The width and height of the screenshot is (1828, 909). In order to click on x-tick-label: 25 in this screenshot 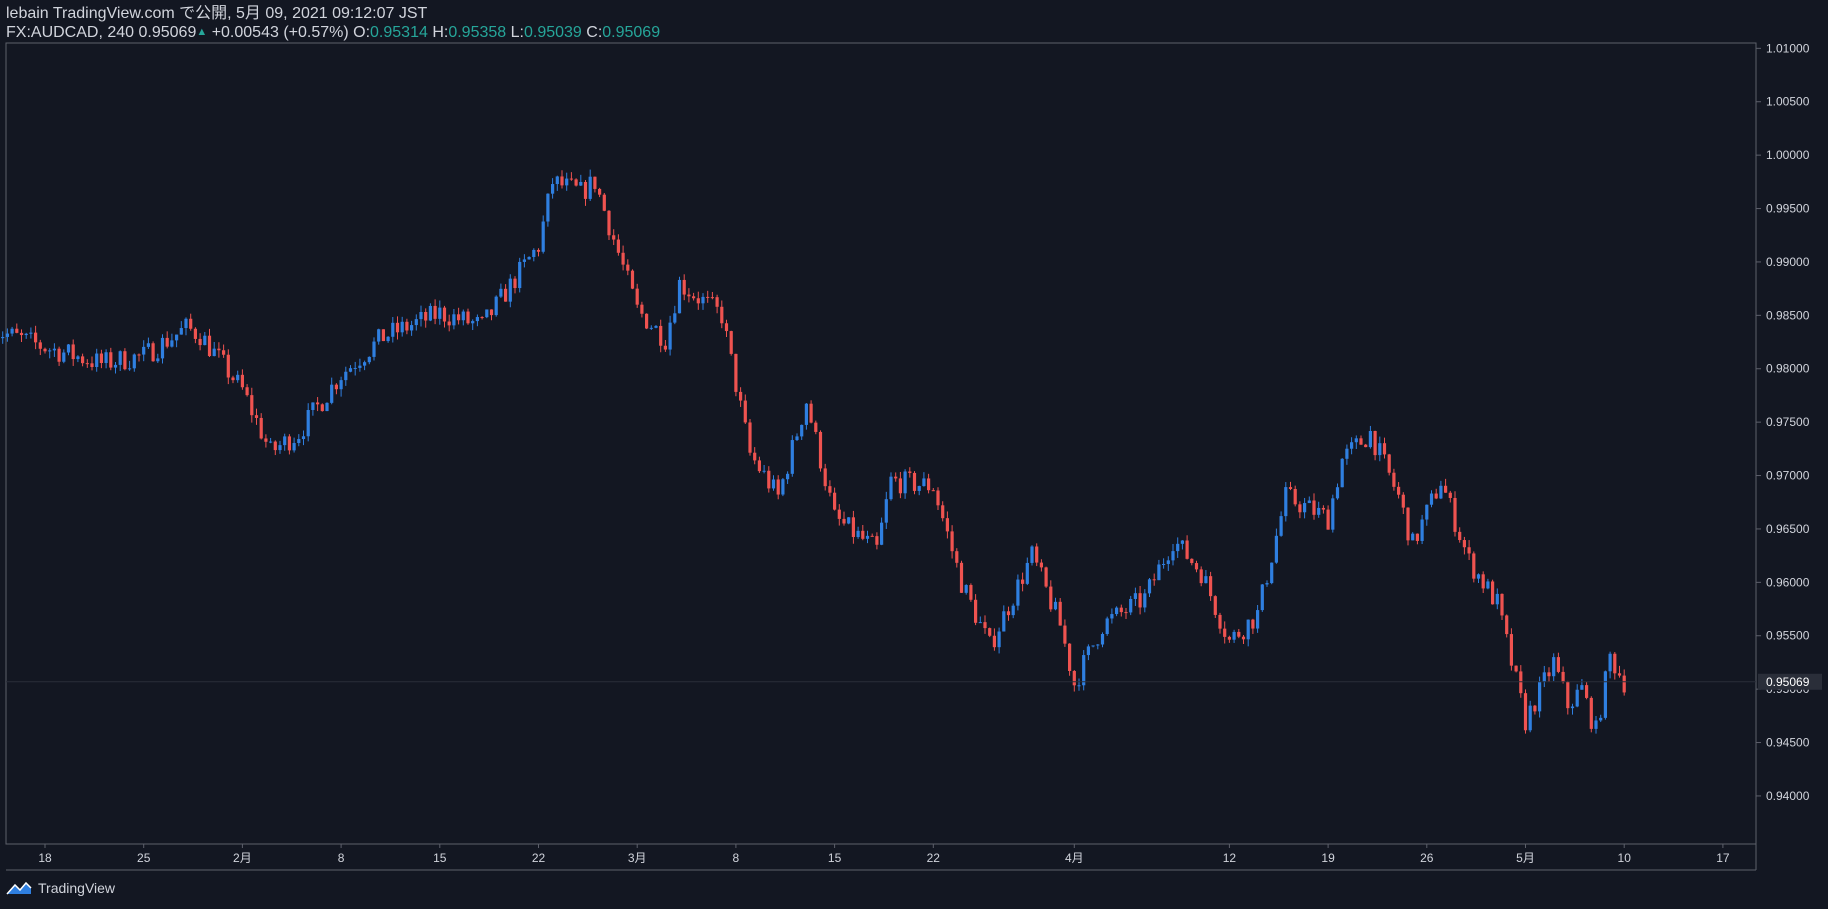, I will do `click(144, 858)`.